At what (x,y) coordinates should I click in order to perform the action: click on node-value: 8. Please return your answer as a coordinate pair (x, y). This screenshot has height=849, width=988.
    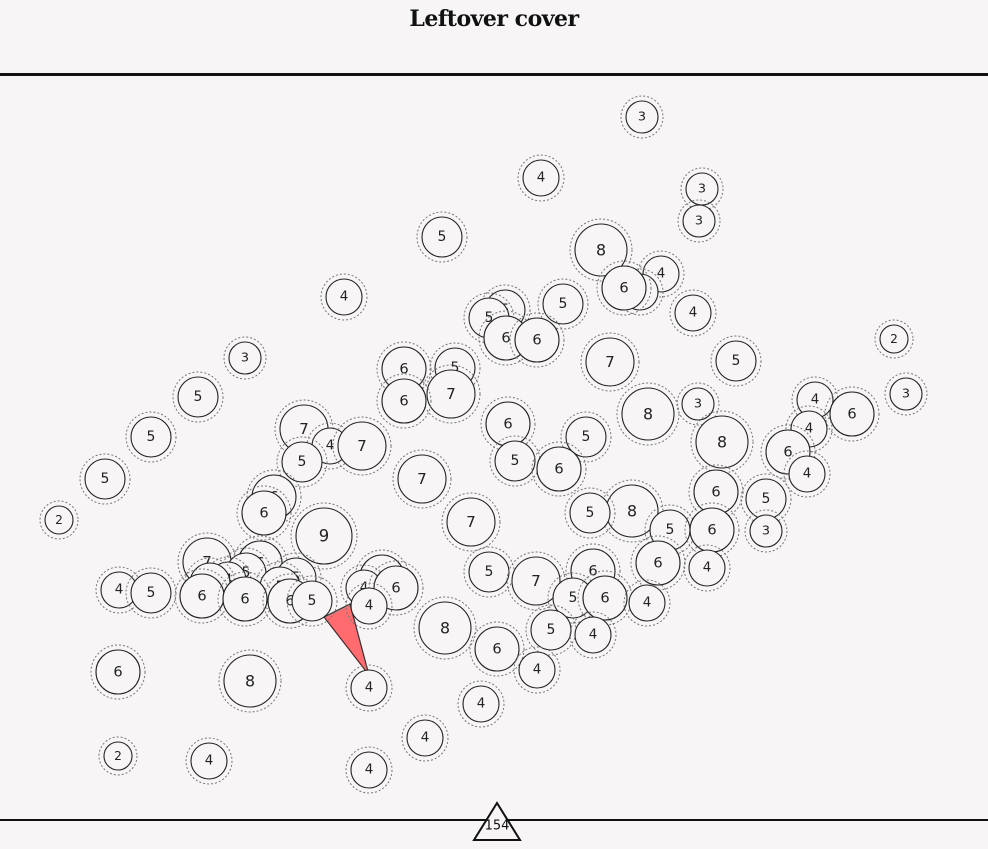
    Looking at the image, I should click on (445, 628).